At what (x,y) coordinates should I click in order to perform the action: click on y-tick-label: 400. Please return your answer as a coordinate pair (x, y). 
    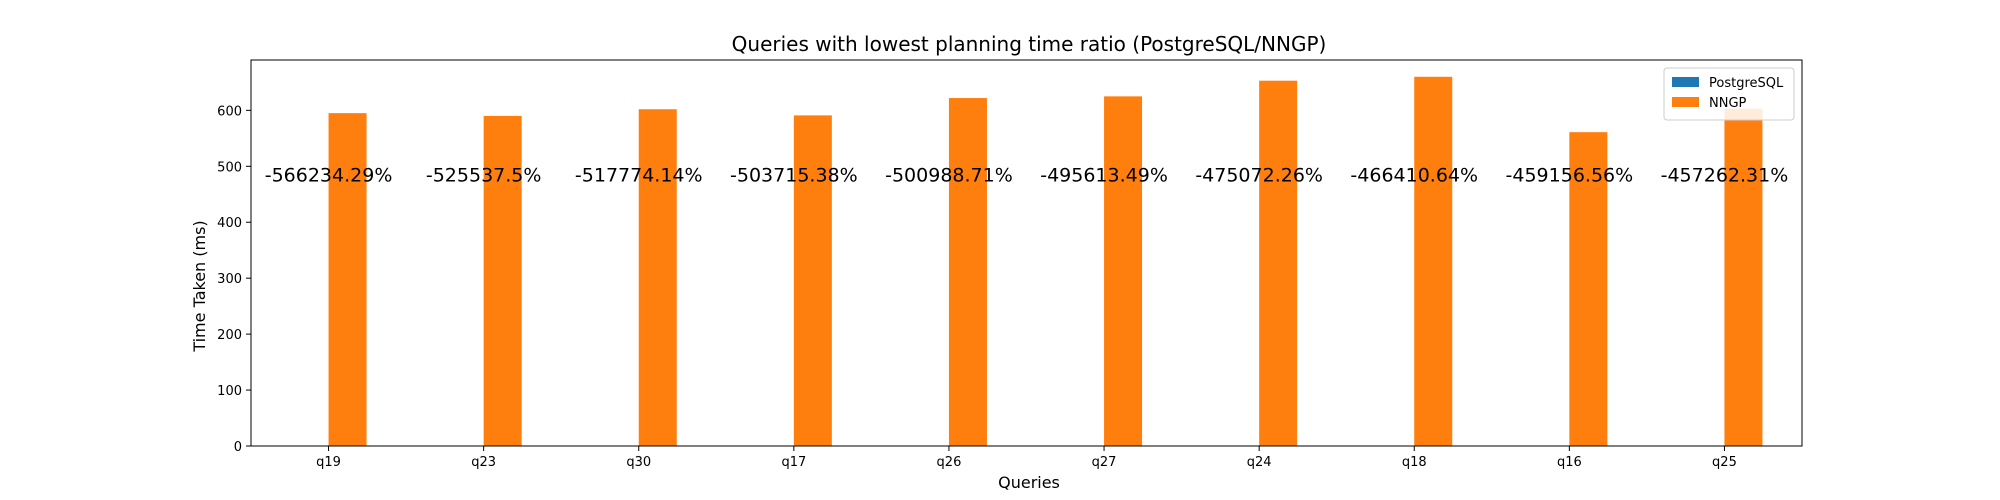
    Looking at the image, I should click on (229, 223).